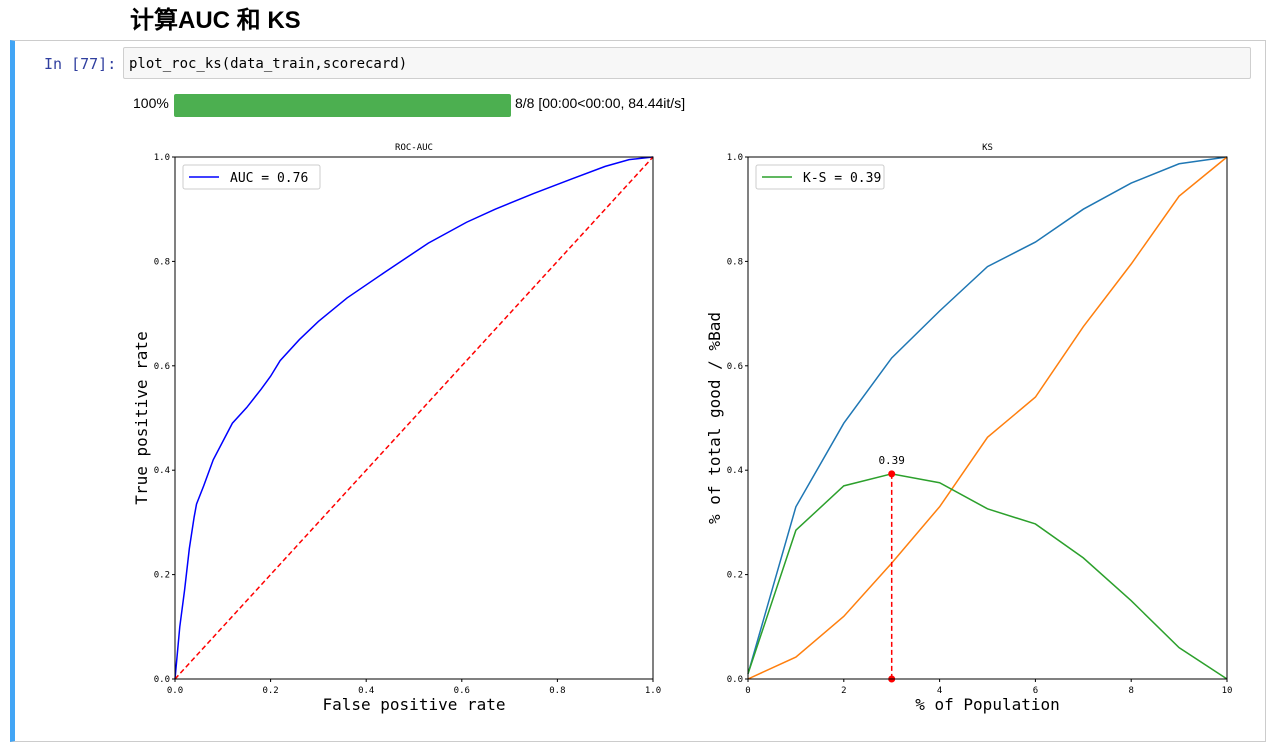 This screenshot has width=1269, height=742. Describe the element at coordinates (175, 691) in the screenshot. I see `x-tick-label: 0.0` at that location.